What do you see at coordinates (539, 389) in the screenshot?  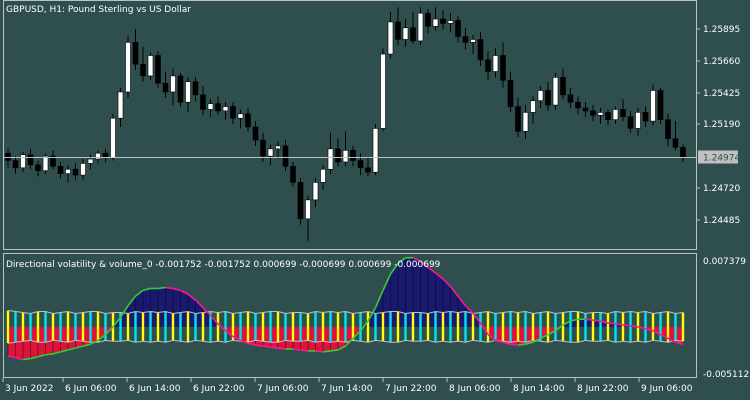 I see `time-tick-label: 8 Jun 14:00` at bounding box center [539, 389].